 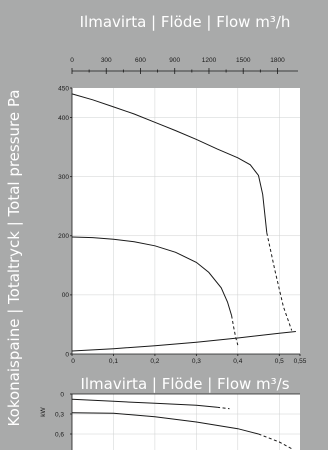 What do you see at coordinates (223, 408) in the screenshot?
I see `power-curve-1-dashed` at bounding box center [223, 408].